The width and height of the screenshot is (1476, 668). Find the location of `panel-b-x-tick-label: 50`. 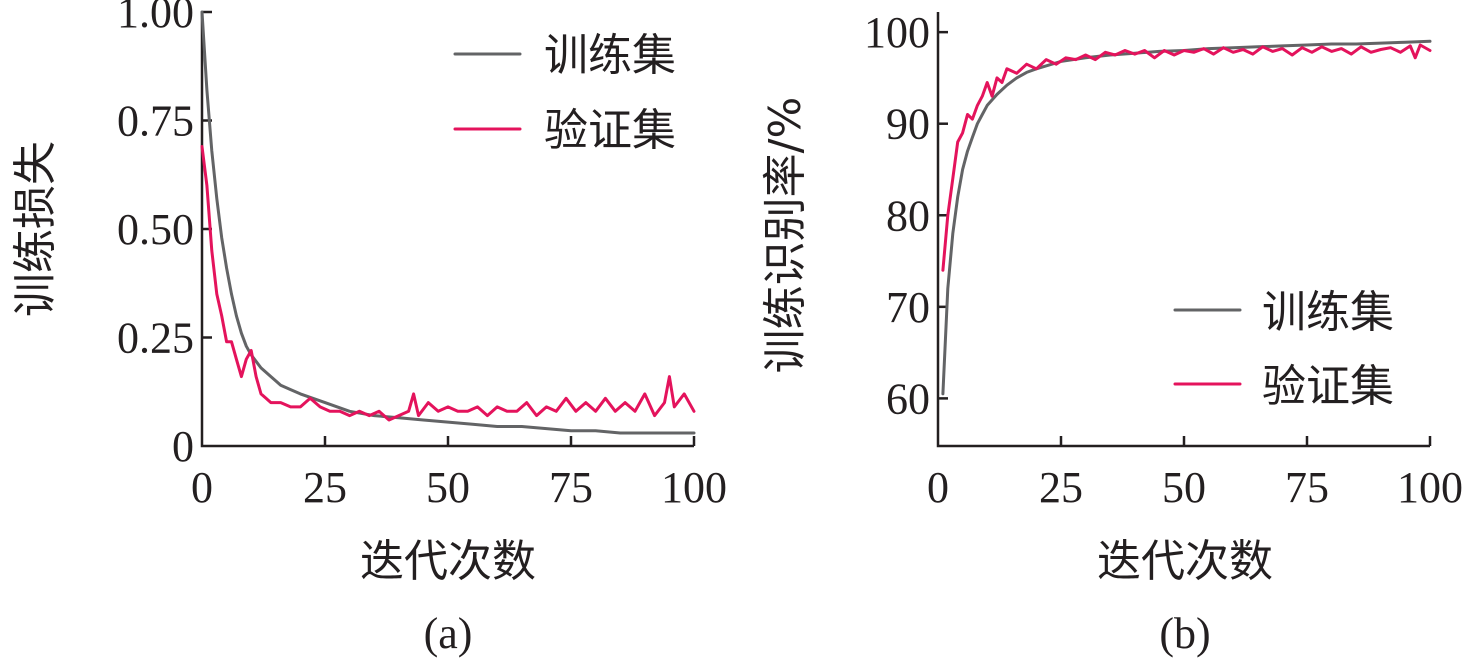

panel-b-x-tick-label: 50 is located at coordinates (1184, 487).